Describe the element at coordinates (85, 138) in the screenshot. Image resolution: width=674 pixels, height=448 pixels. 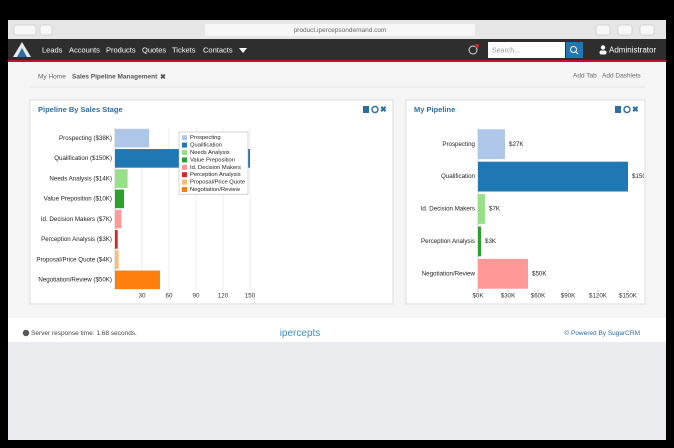
I see `y-tick-label: Prospecting ($38K)` at that location.